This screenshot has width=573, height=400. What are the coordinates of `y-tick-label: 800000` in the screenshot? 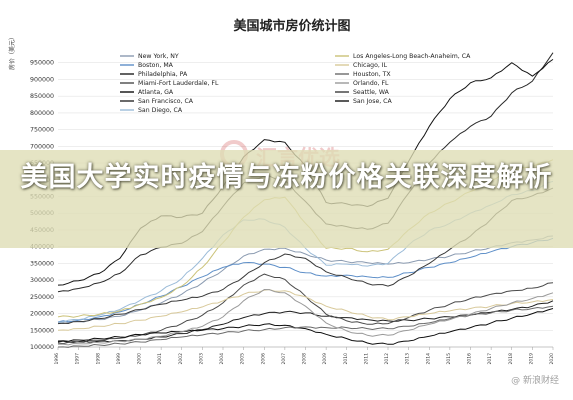 It's located at (42, 113).